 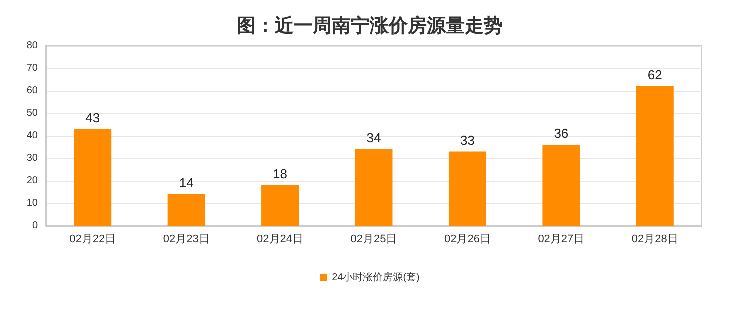 What do you see at coordinates (32, 46) in the screenshot?
I see `y-tick-label: 80` at bounding box center [32, 46].